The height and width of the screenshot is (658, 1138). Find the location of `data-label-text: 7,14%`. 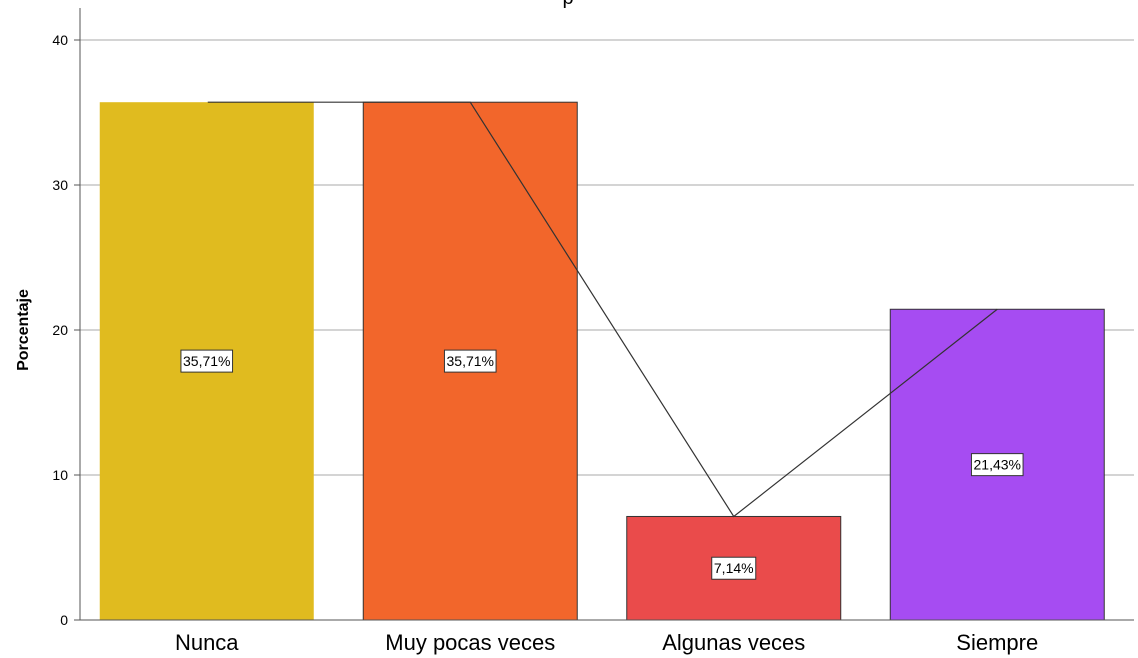

data-label-text: 7,14% is located at coordinates (734, 568).